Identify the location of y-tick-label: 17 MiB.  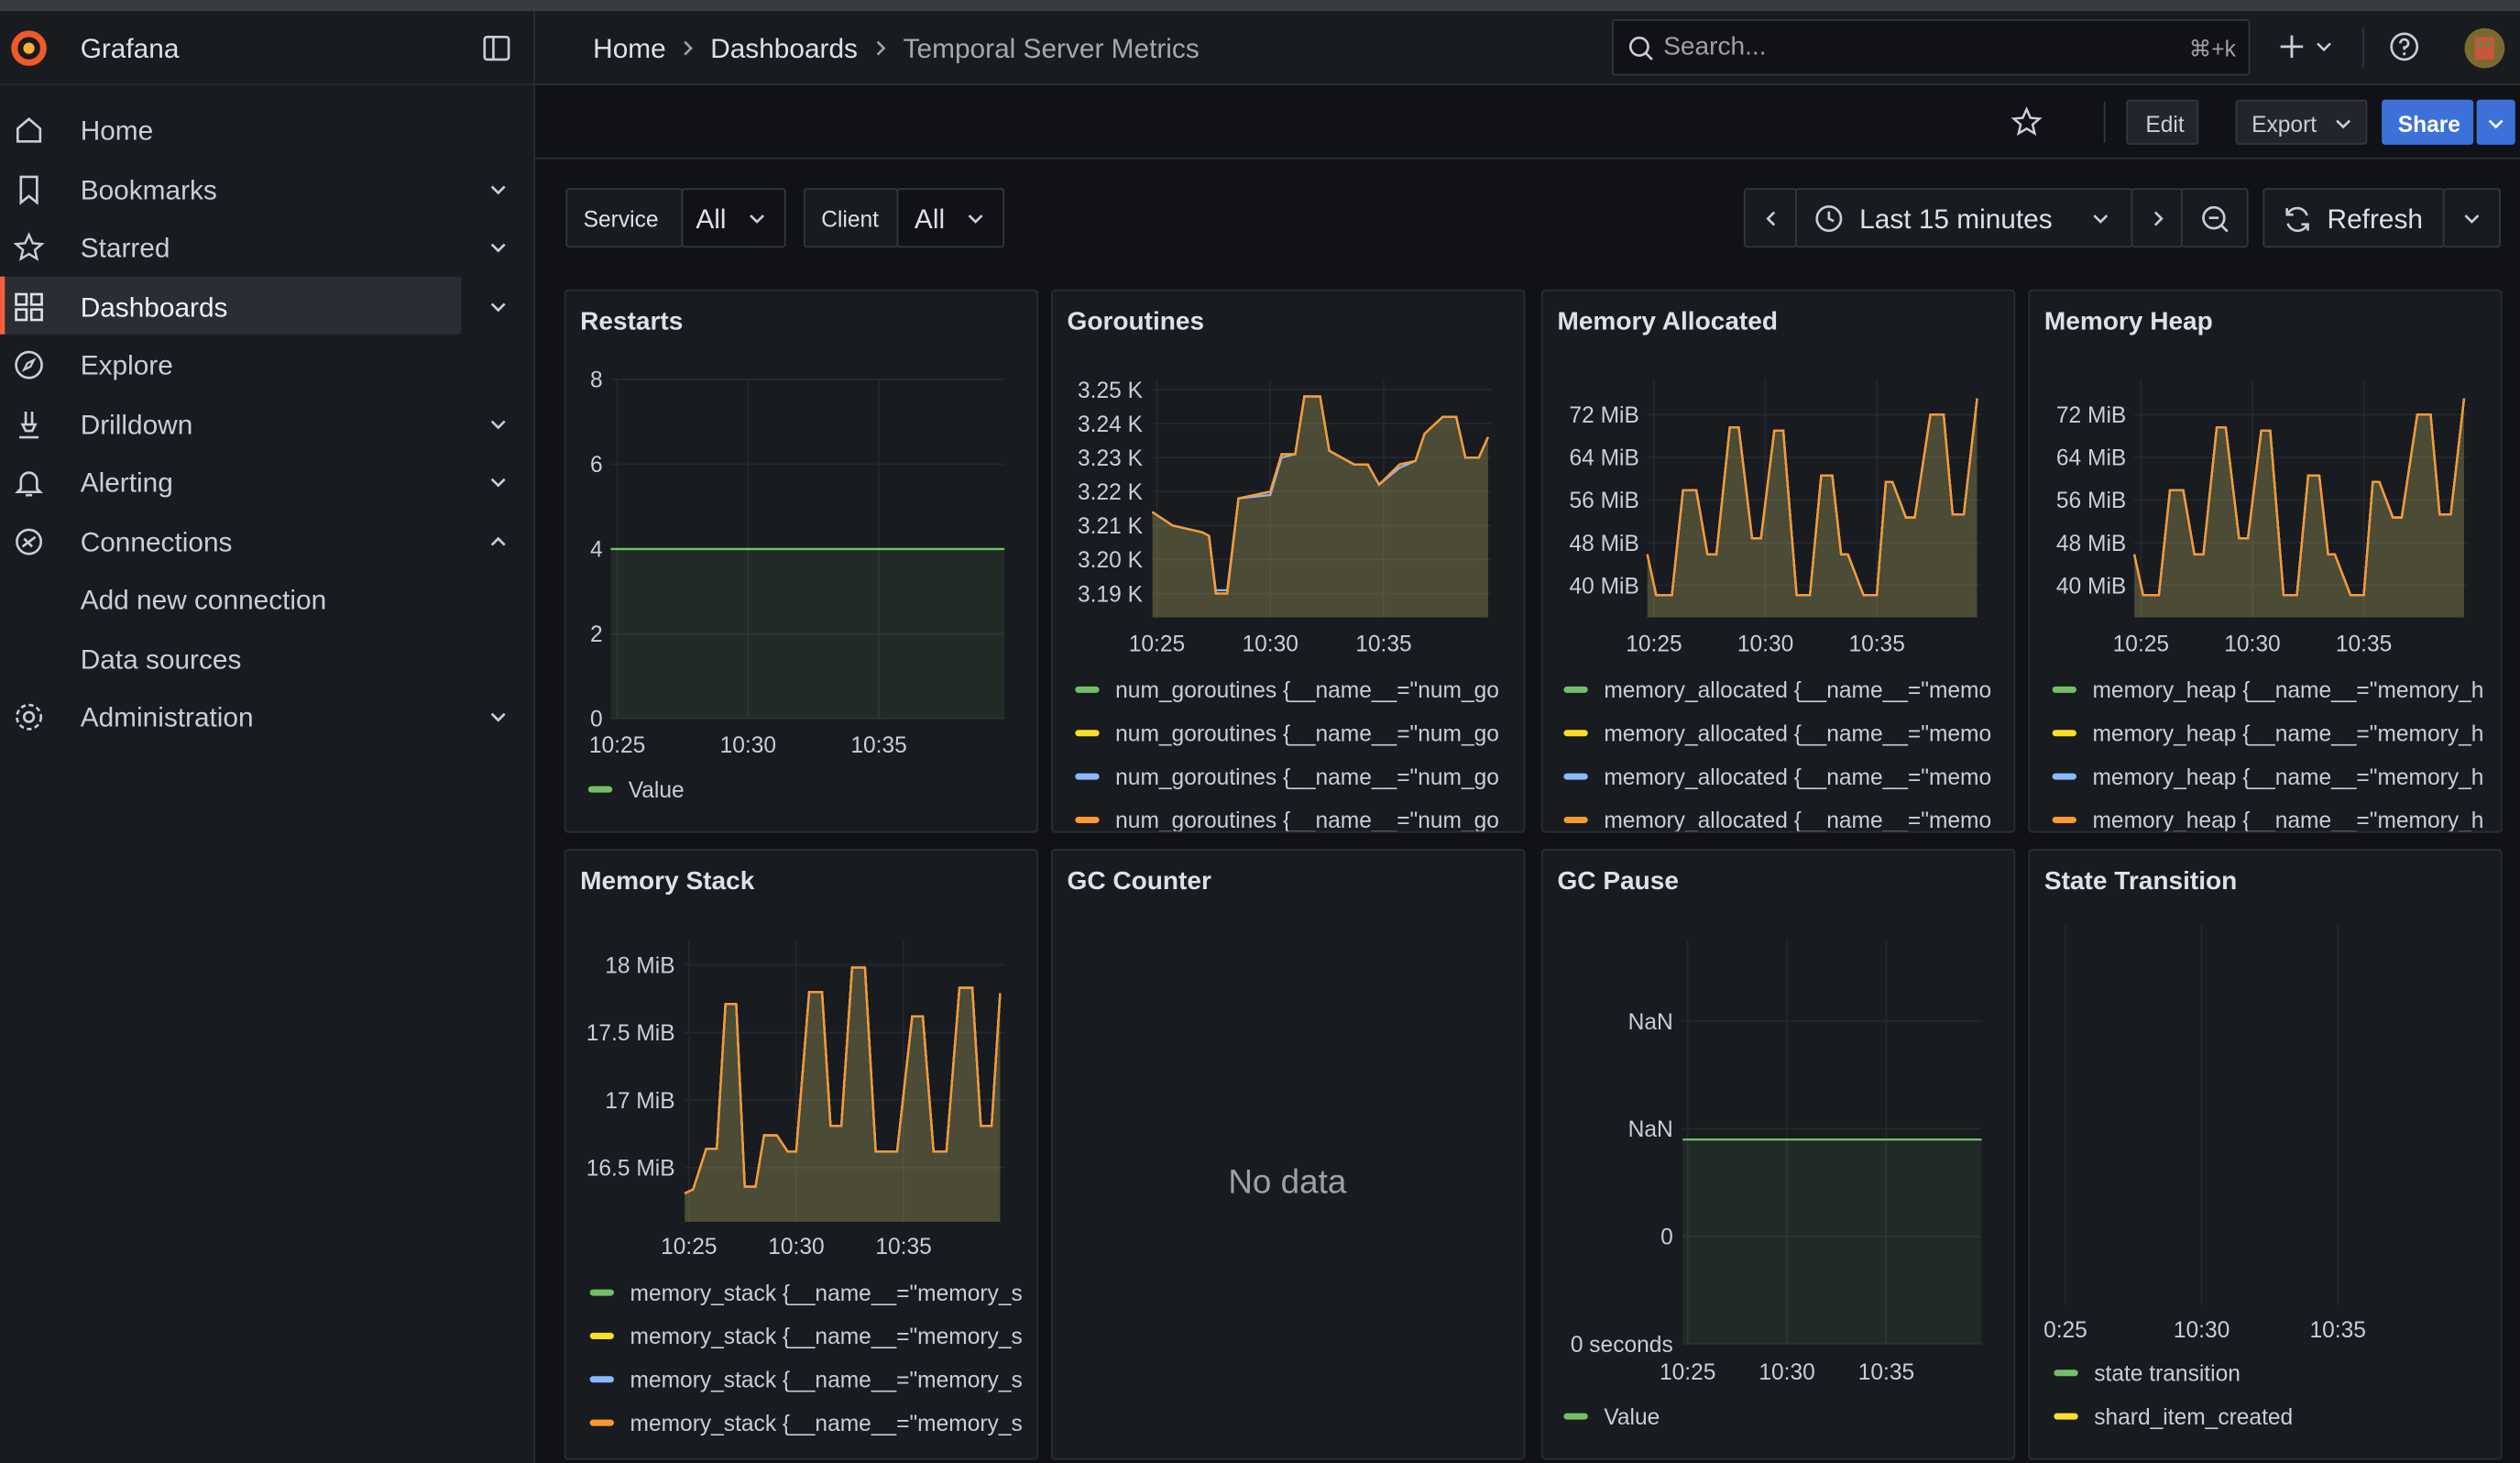
(639, 1101).